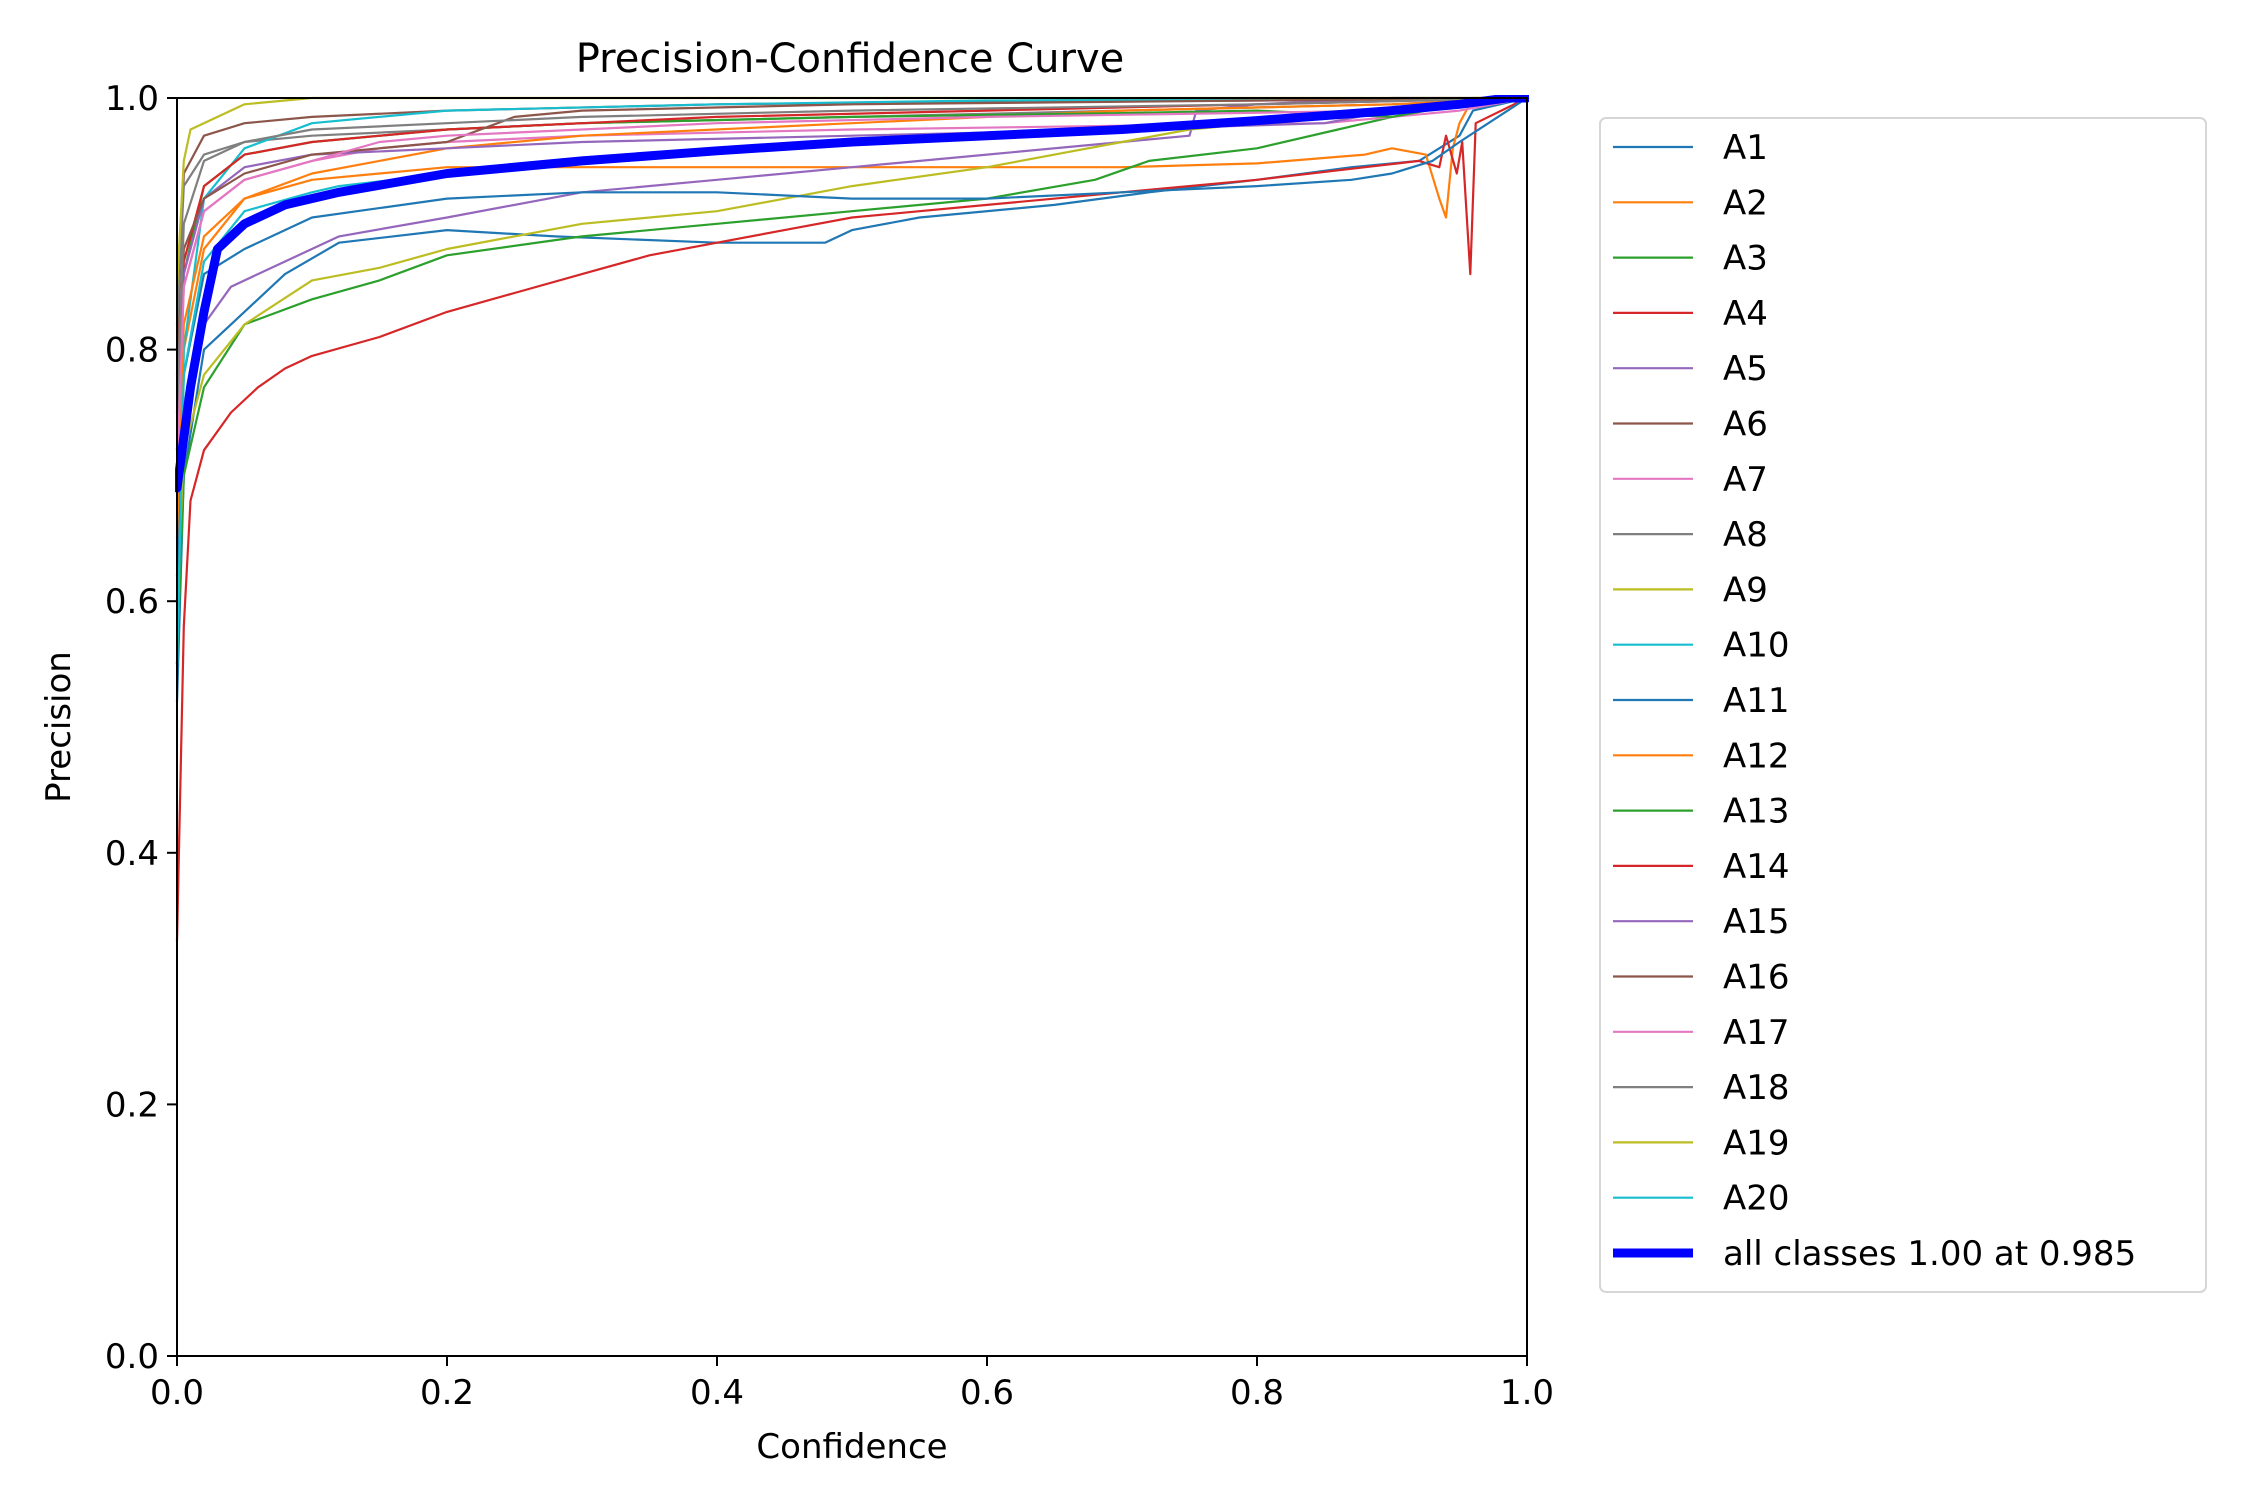 Image resolution: width=2250 pixels, height=1500 pixels. I want to click on legend-entry: A15, so click(1701, 922).